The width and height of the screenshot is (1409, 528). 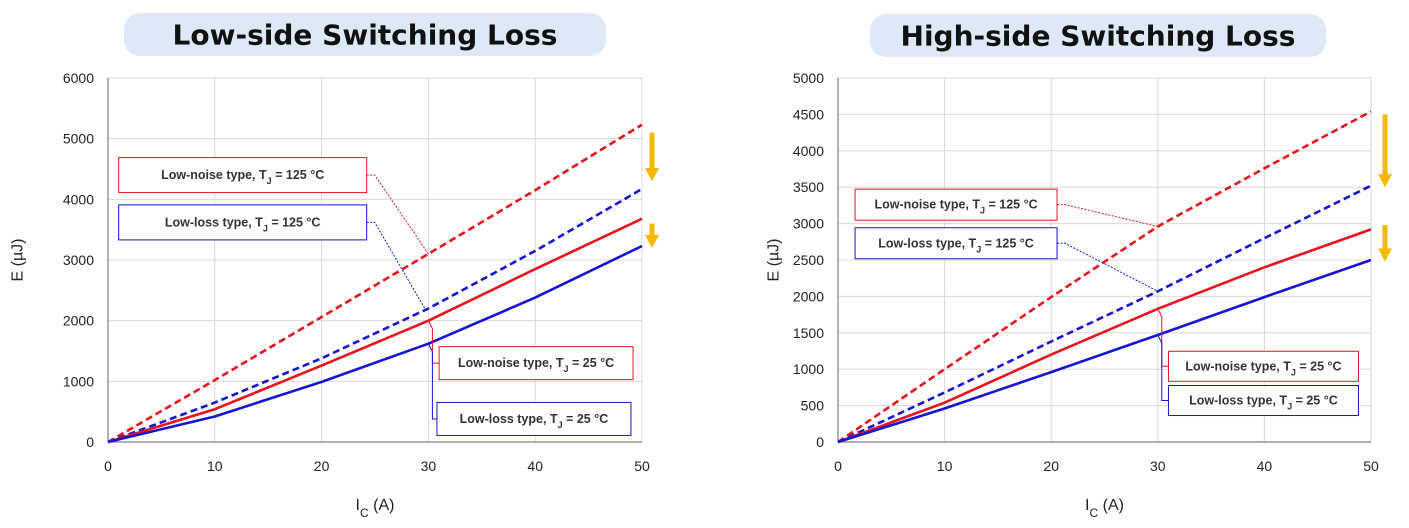 I want to click on chart-title: Low-side Switching Loss, so click(x=365, y=35).